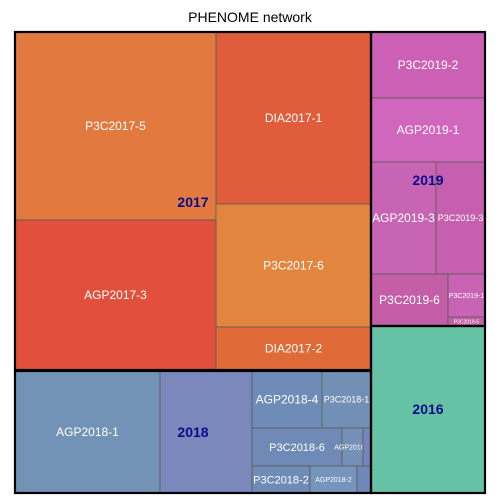 The width and height of the screenshot is (500, 500). I want to click on tile-label: DIA2017-1, so click(294, 118).